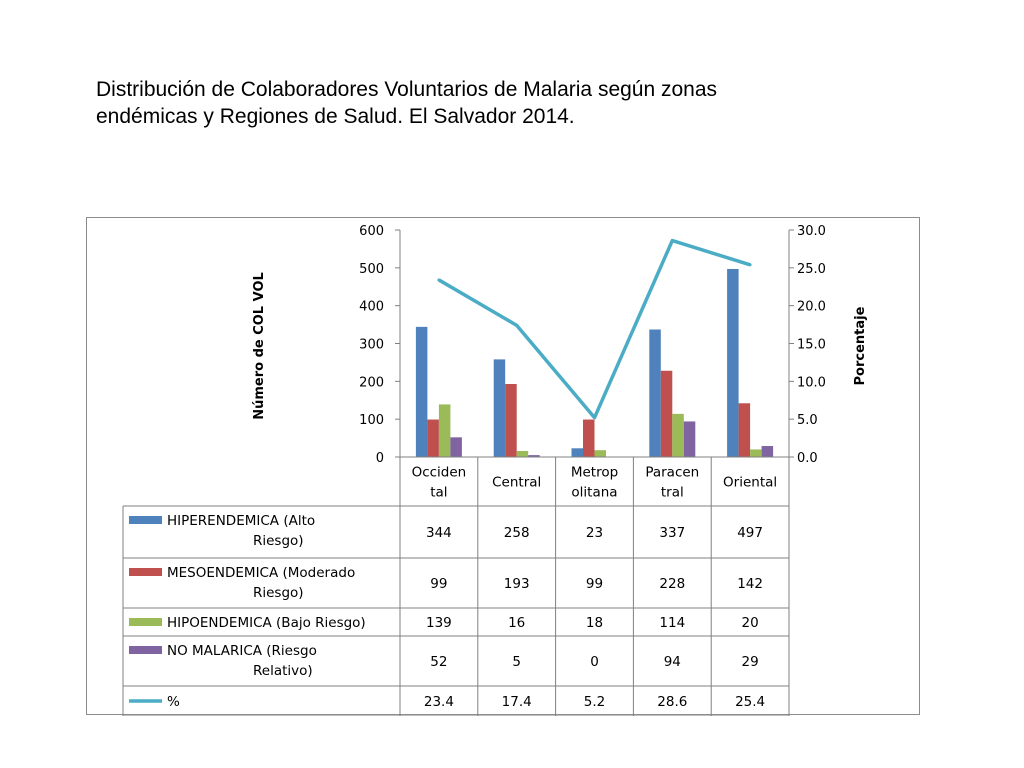  What do you see at coordinates (371, 382) in the screenshot?
I see `y-tick-label: 200` at bounding box center [371, 382].